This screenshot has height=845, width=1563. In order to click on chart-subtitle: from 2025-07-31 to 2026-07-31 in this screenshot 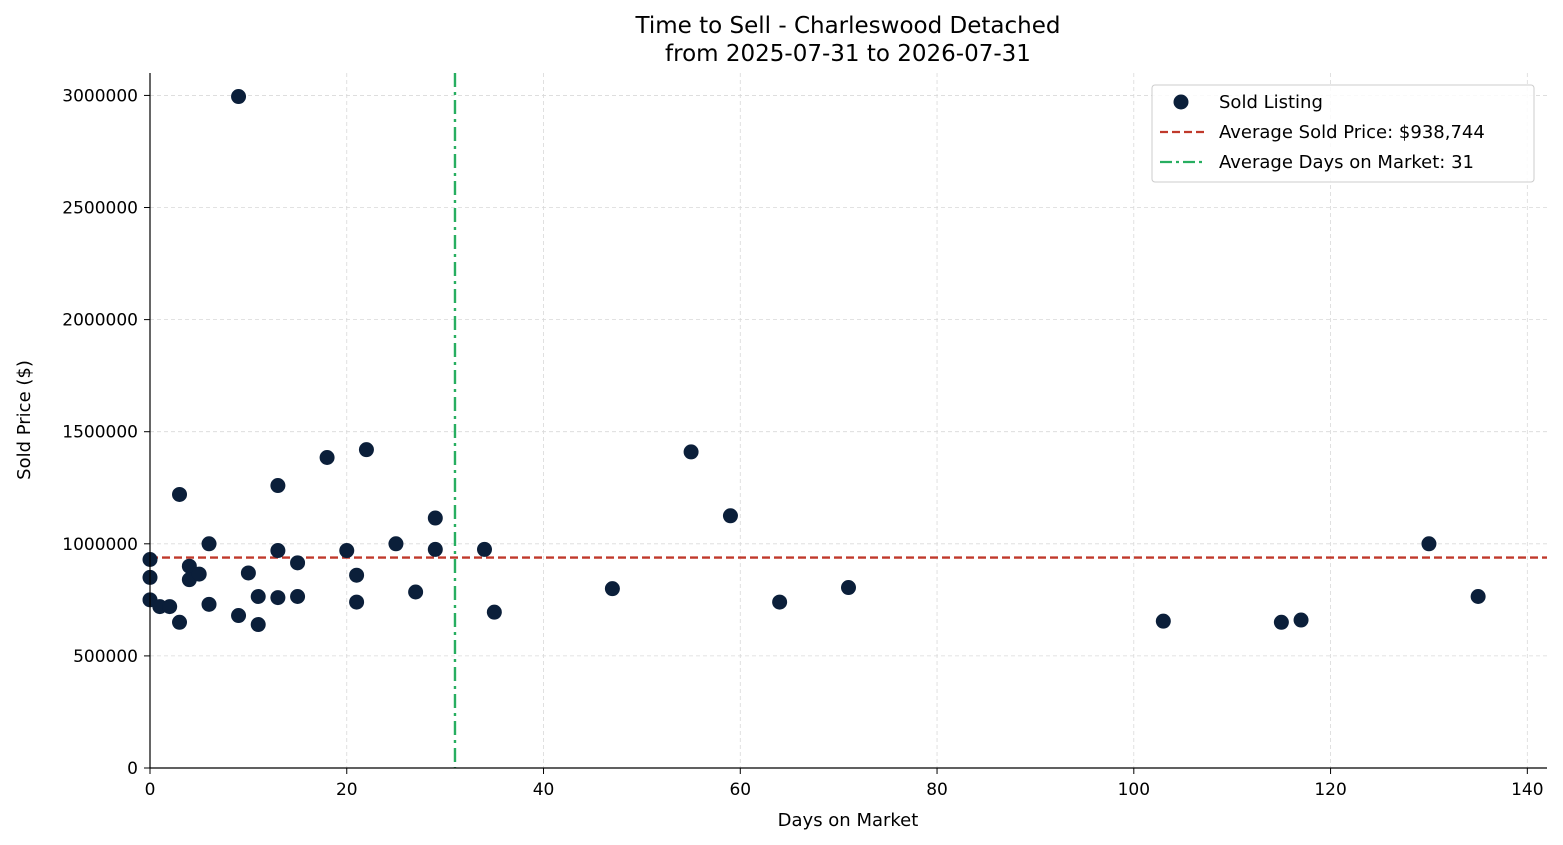, I will do `click(848, 54)`.